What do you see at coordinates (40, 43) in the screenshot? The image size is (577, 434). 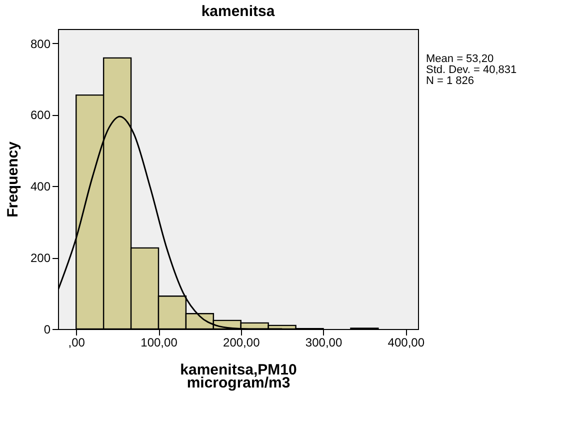 I see `y-tick-label: 800` at bounding box center [40, 43].